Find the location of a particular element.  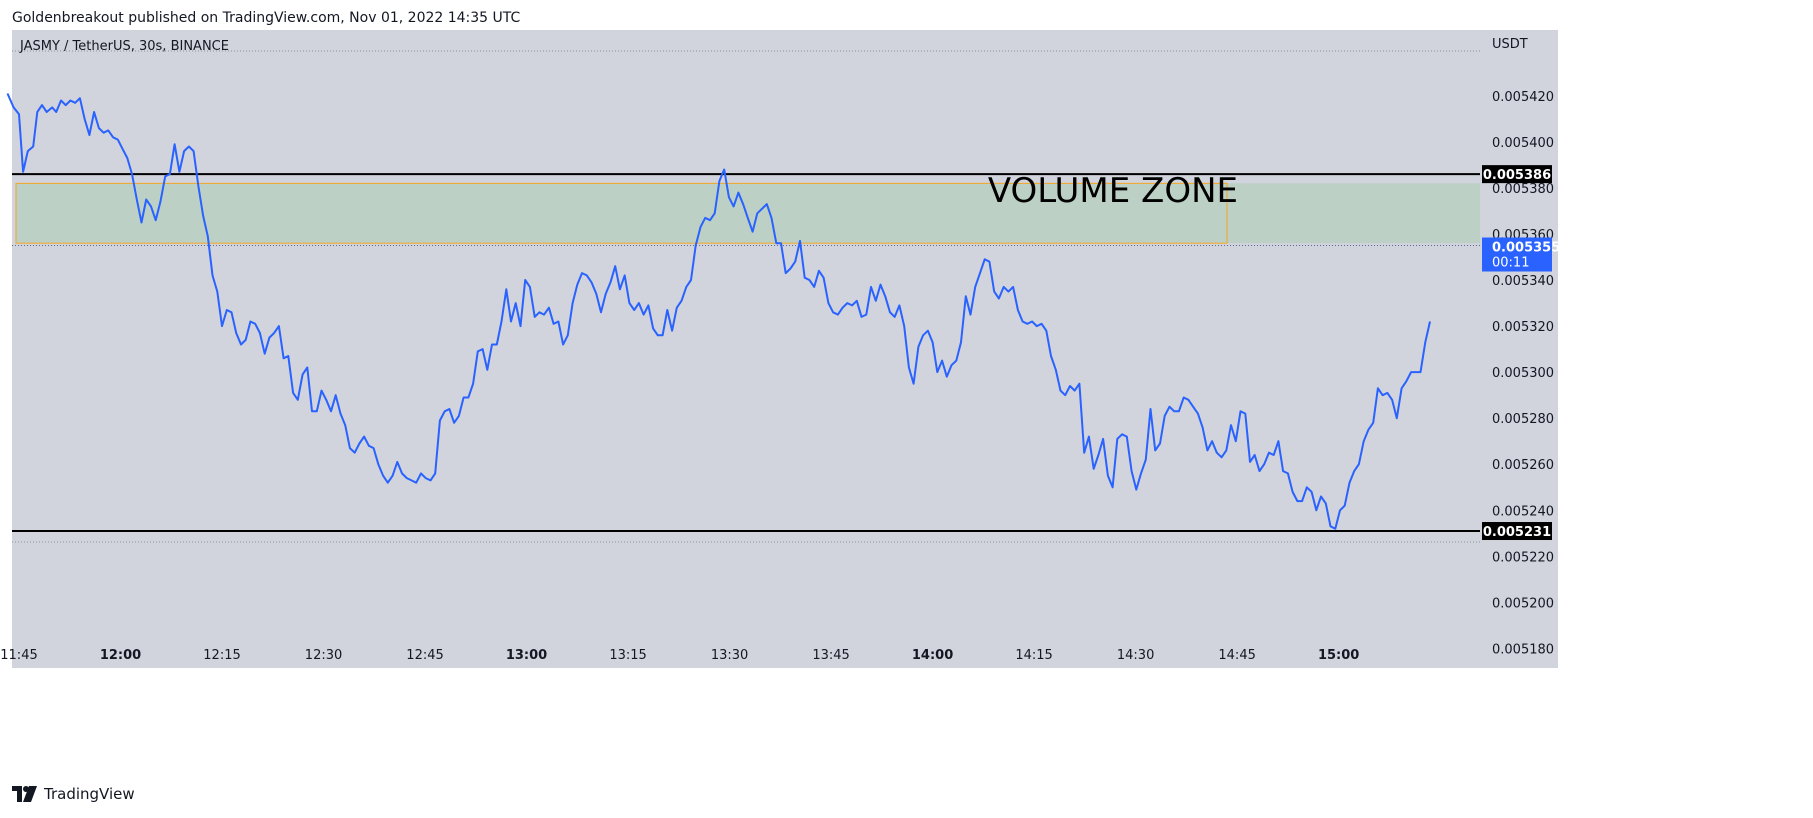

last-price-tag is located at coordinates (1517, 254).